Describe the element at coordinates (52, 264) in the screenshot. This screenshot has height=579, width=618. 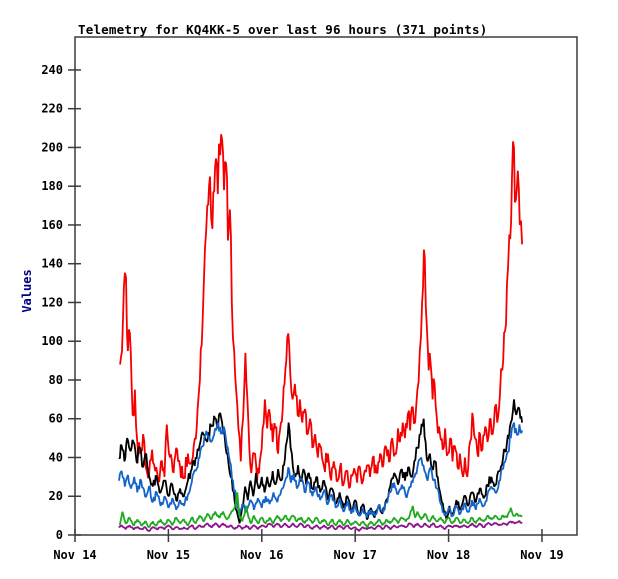
I see `y-tick-label: 140` at that location.